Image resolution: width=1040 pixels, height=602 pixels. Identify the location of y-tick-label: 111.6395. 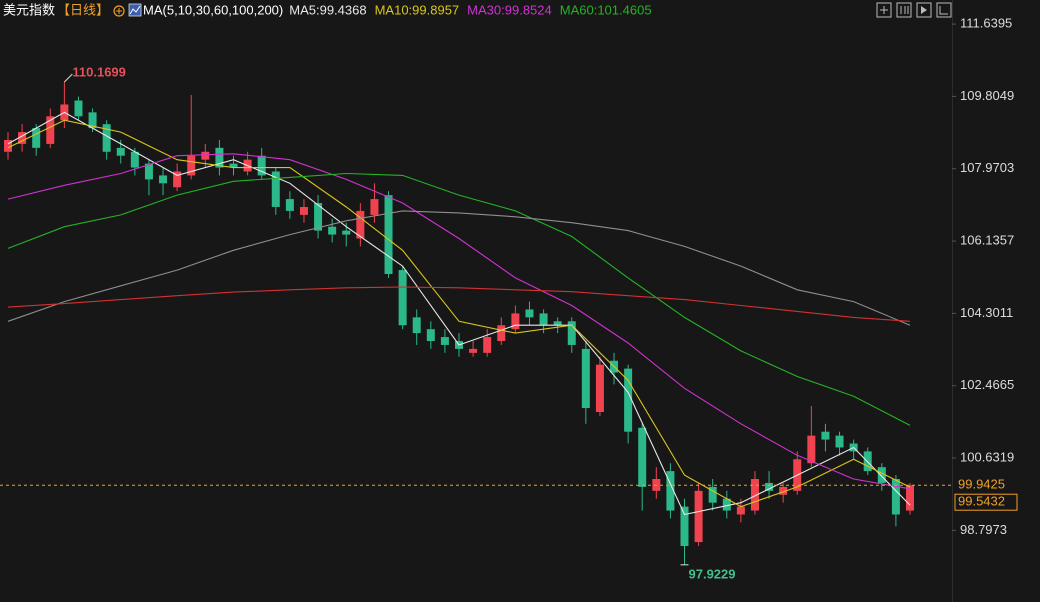
(986, 23).